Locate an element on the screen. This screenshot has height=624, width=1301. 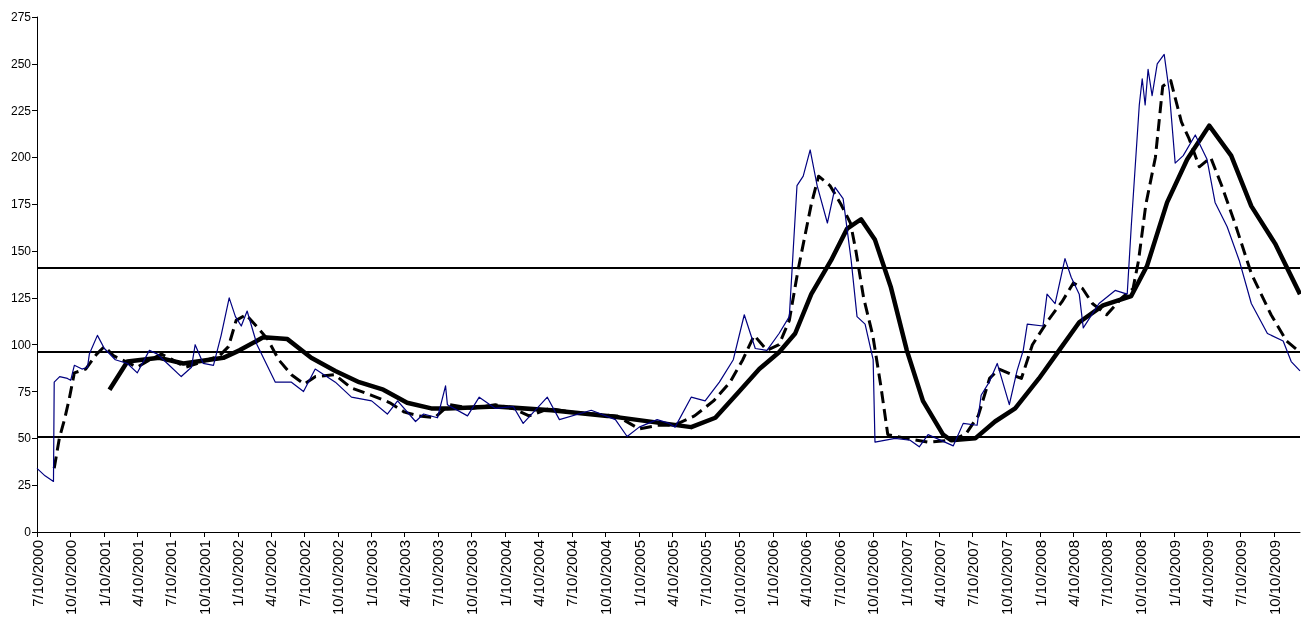
y-tick-label: 200 is located at coordinates (21, 157).